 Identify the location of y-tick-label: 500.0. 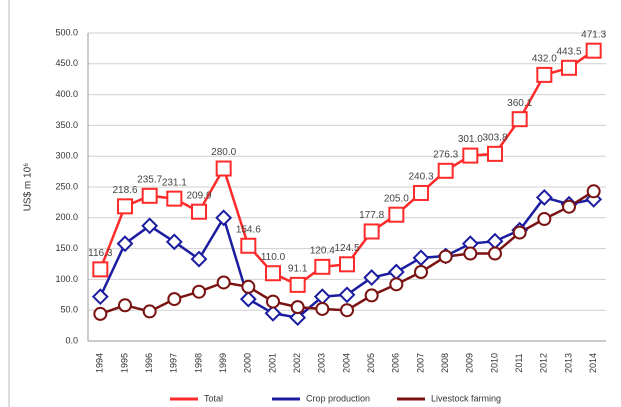
(66, 32).